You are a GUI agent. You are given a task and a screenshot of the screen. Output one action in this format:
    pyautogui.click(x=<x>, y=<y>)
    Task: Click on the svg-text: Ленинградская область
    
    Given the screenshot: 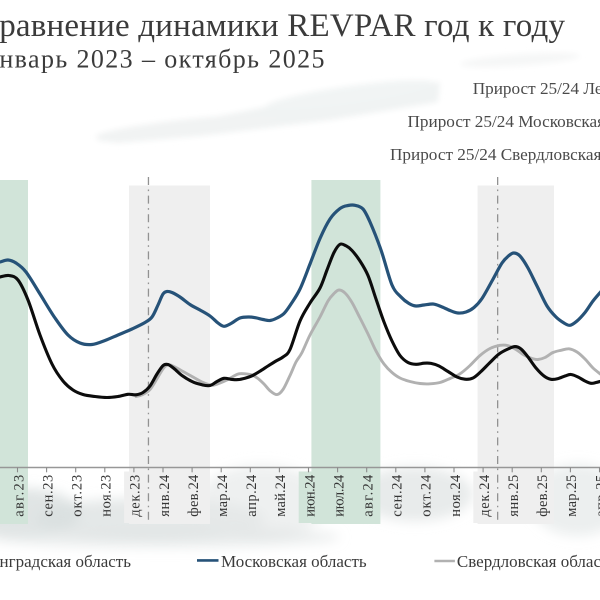 What is the action you would take?
    pyautogui.click(x=65, y=561)
    